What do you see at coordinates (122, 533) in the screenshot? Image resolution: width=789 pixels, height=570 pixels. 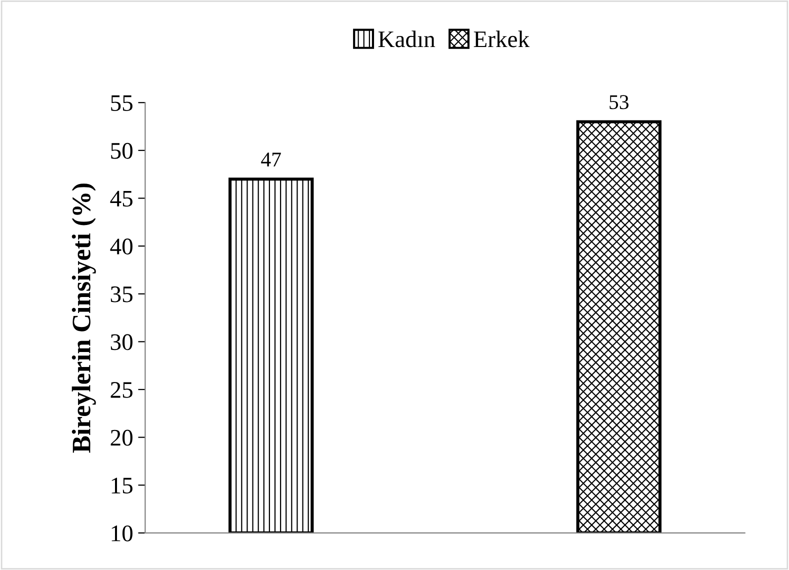 I see `y-tick-label: 10` at bounding box center [122, 533].